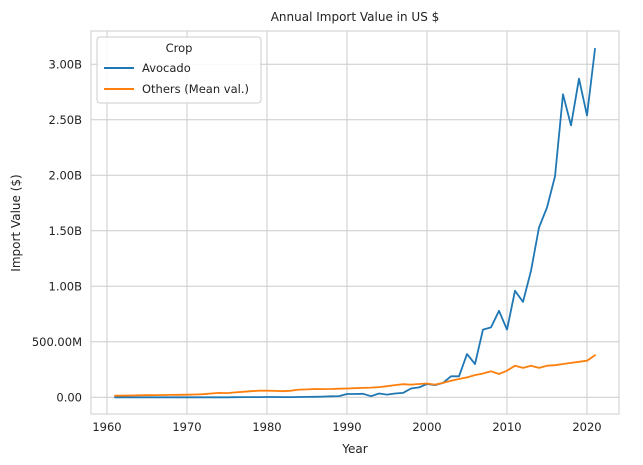 The width and height of the screenshot is (643, 465). I want to click on legend-label-avocado: Avocado, so click(166, 68).